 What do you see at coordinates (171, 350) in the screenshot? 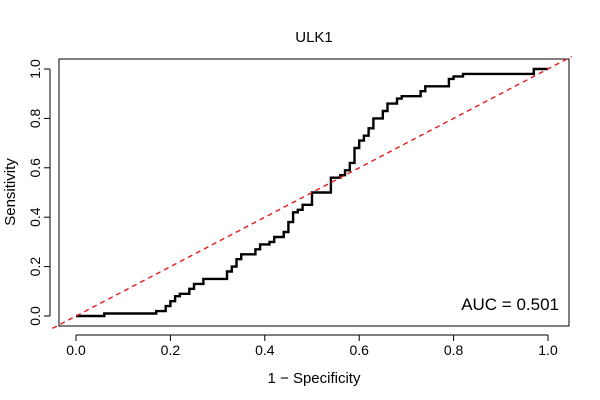
I see `x-tick-label: 0.2` at bounding box center [171, 350].